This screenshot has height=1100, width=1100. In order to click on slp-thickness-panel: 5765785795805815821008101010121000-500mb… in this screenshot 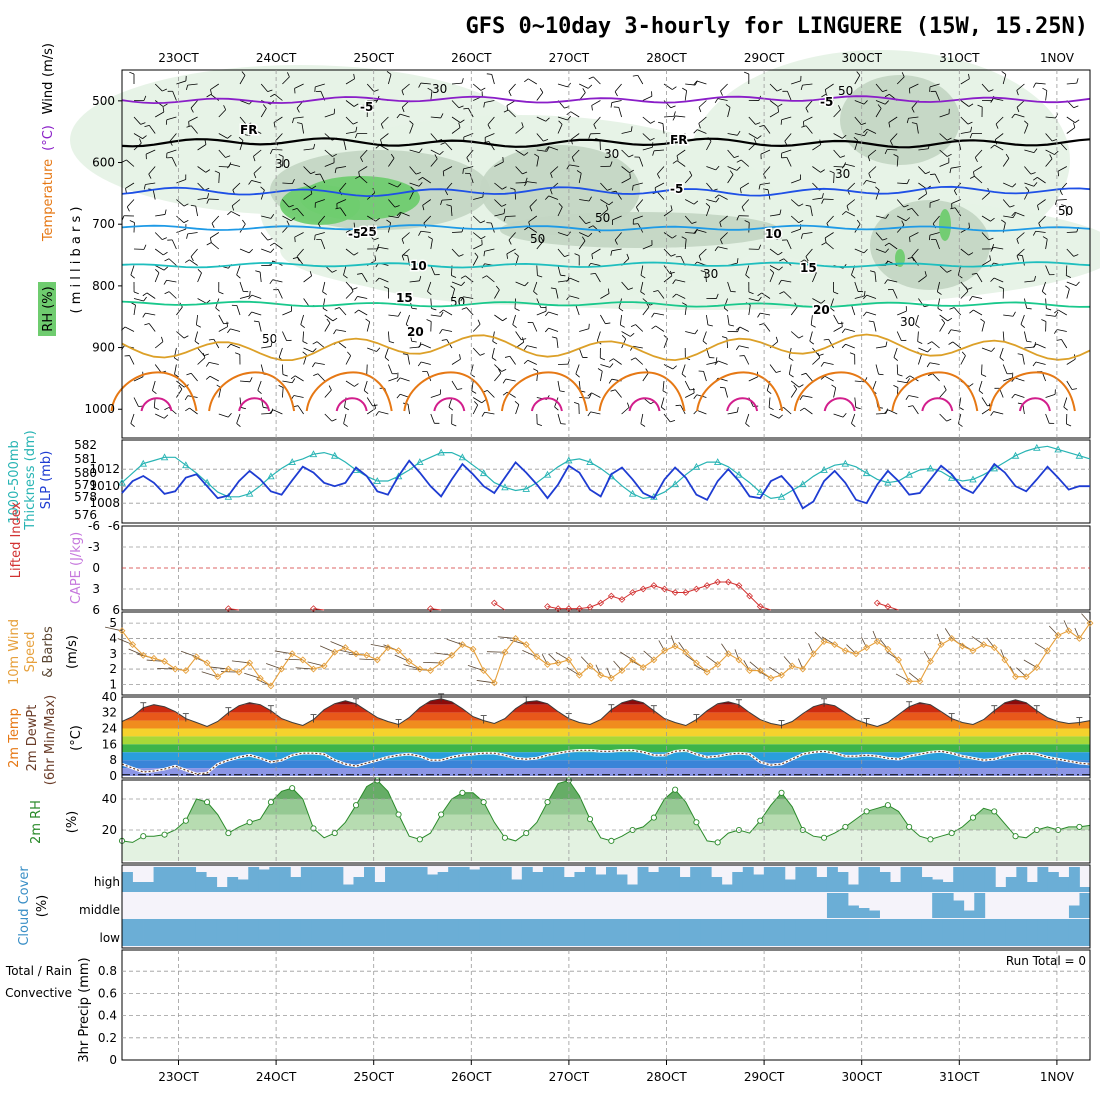, I will do `click(549, 480)`.